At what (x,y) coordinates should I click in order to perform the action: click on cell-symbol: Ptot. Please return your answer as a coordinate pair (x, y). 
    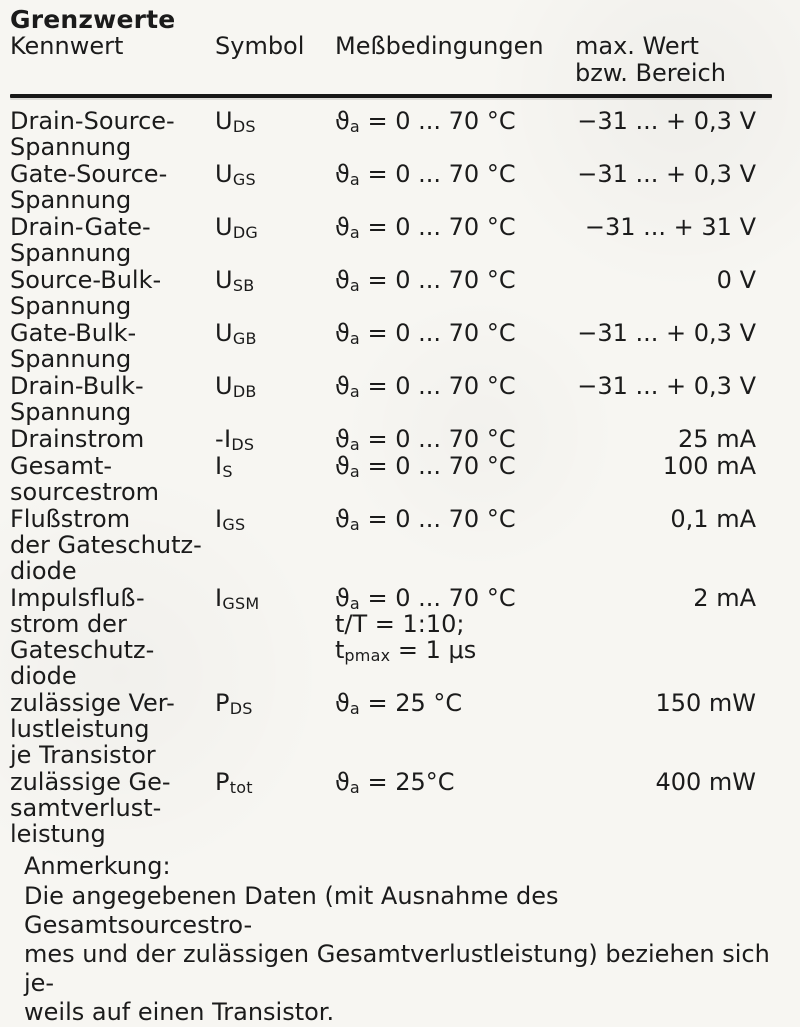
    Looking at the image, I should click on (234, 782).